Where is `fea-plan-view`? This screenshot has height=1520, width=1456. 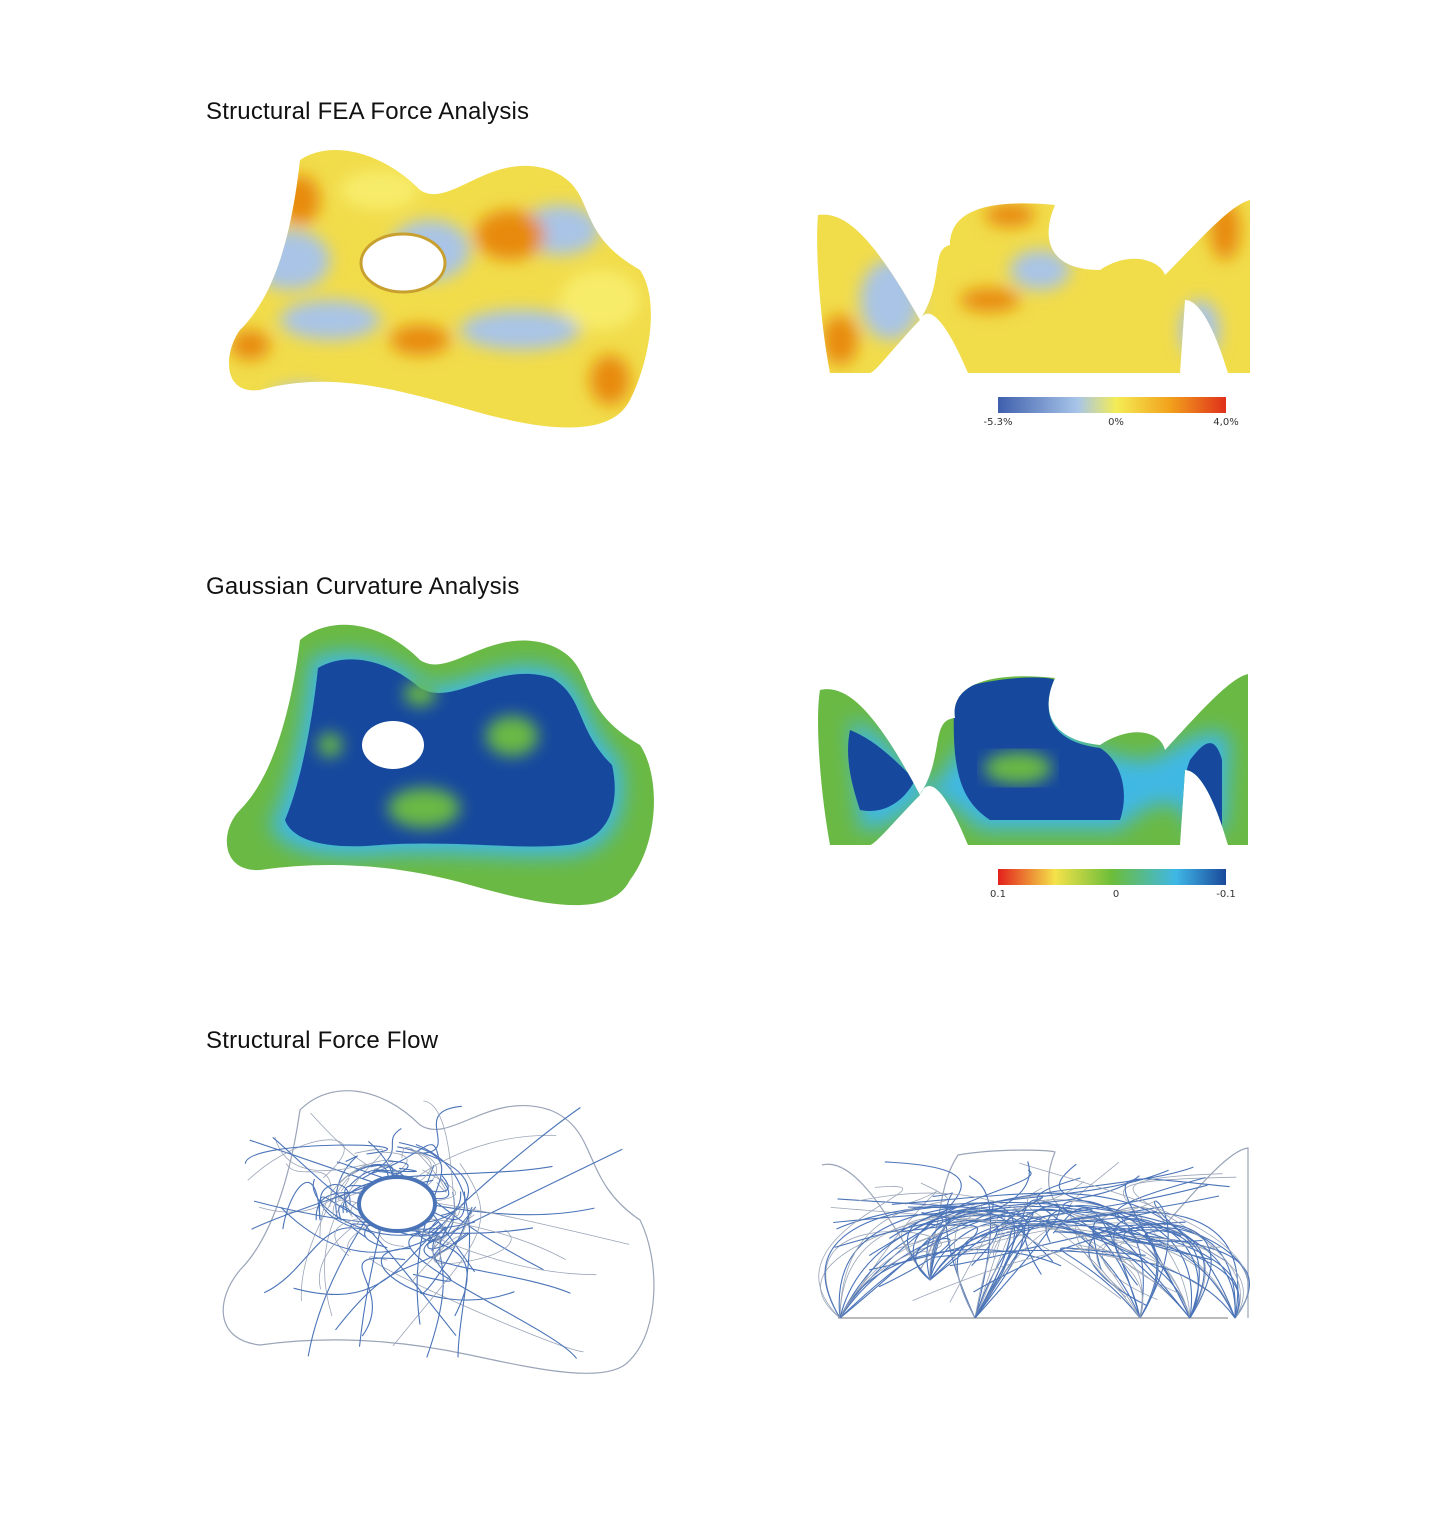
fea-plan-view is located at coordinates (439, 289).